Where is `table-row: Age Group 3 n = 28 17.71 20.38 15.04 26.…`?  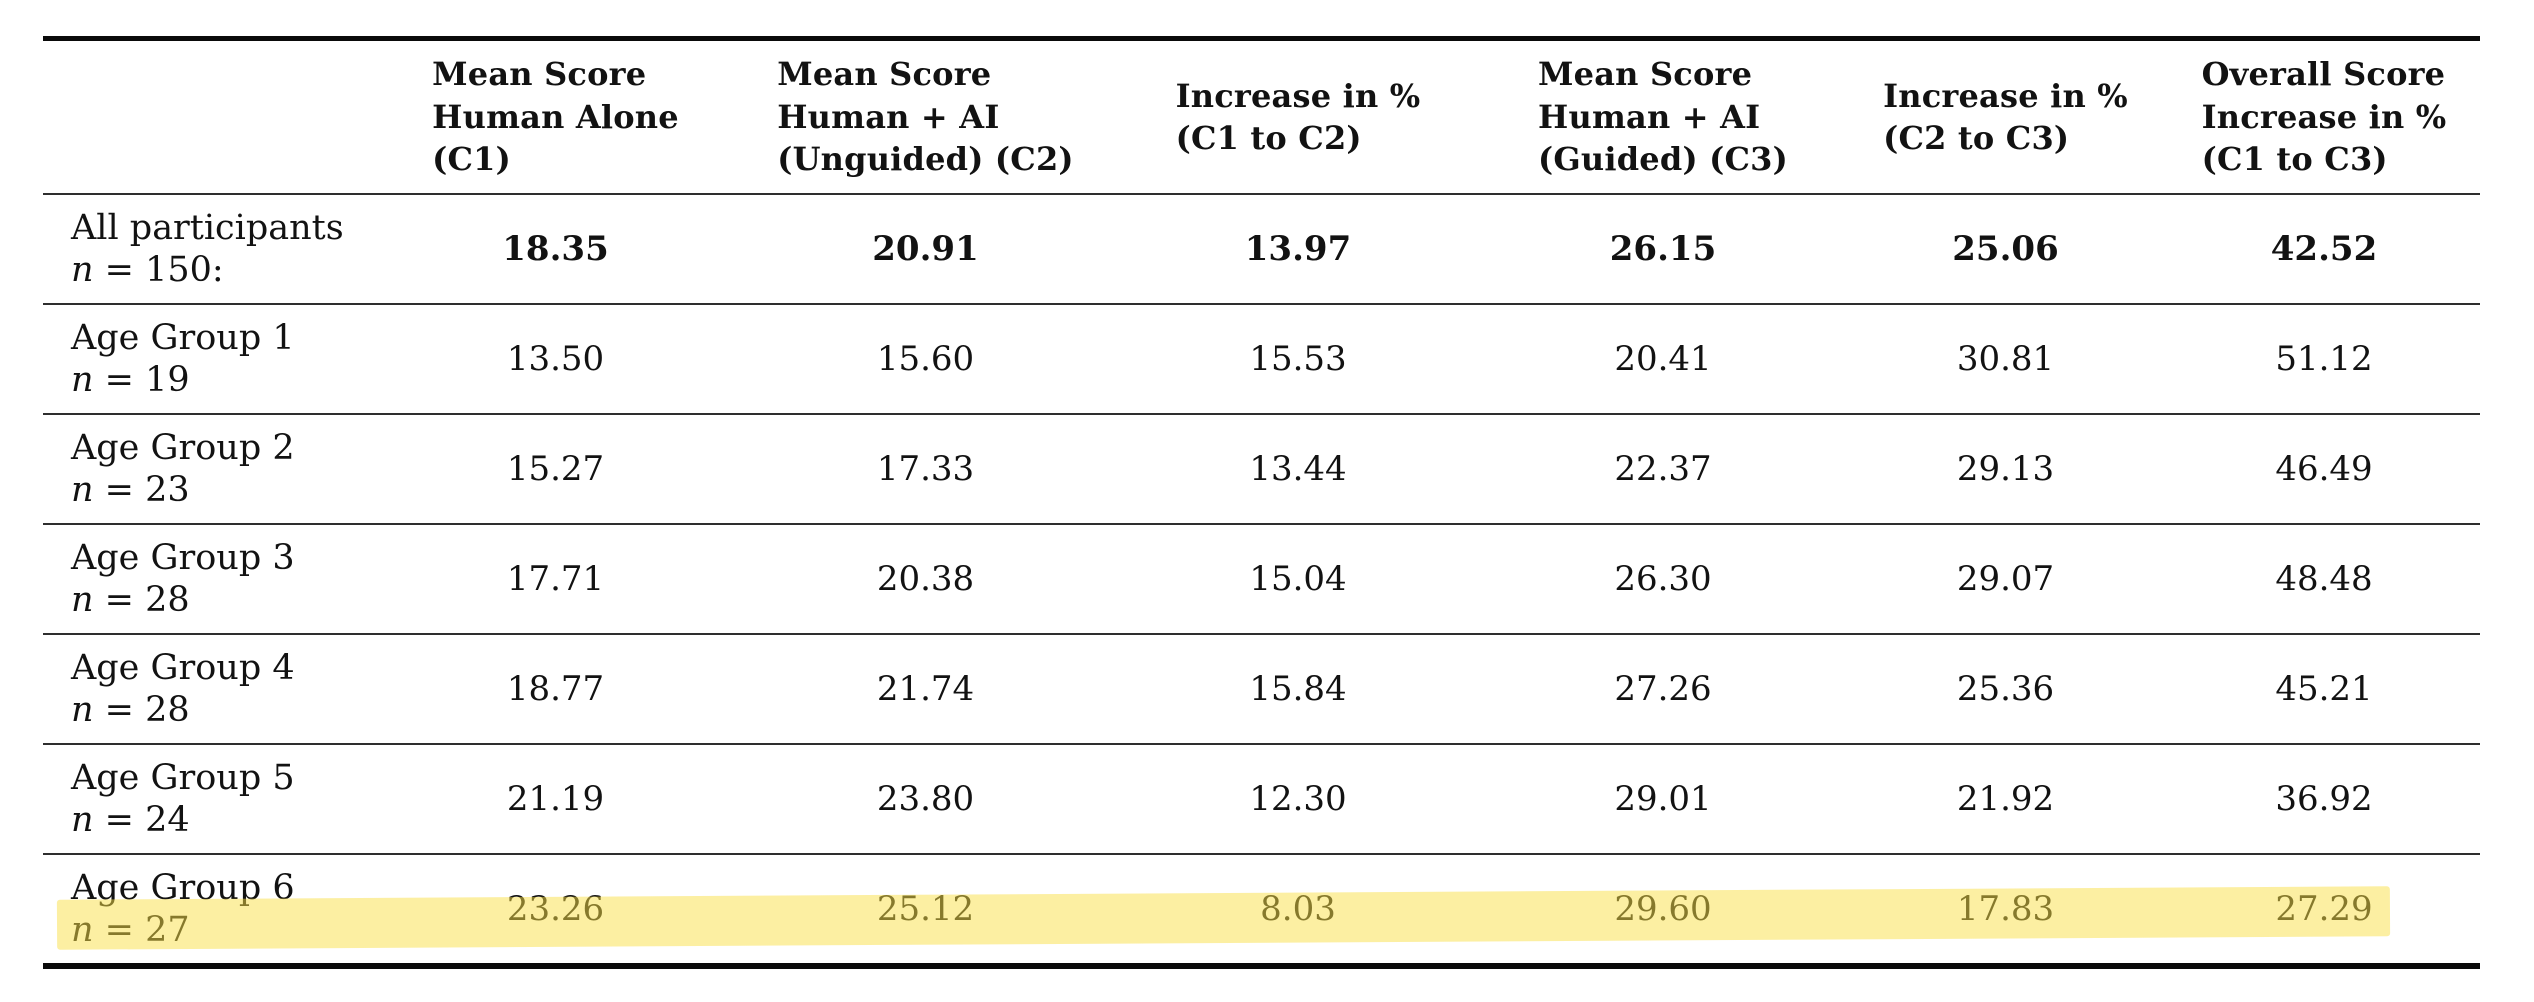 table-row: Age Group 3 n = 28 17.71 20.38 15.04 26.… is located at coordinates (1261, 579).